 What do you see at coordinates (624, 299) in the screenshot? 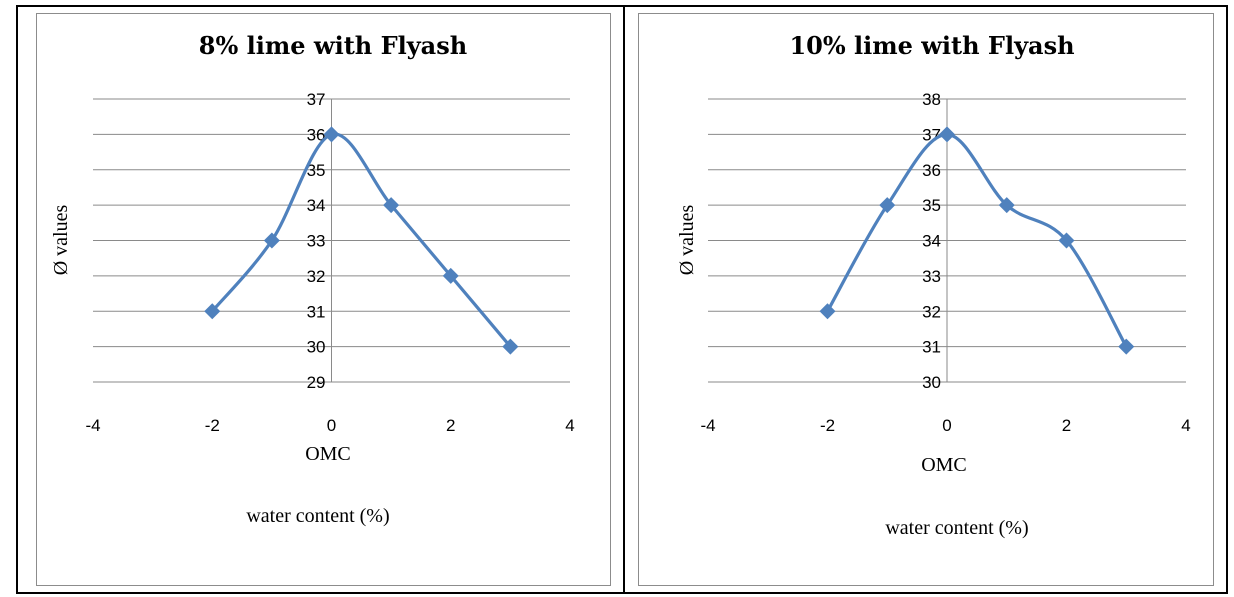
I see `table-border-middle` at bounding box center [624, 299].